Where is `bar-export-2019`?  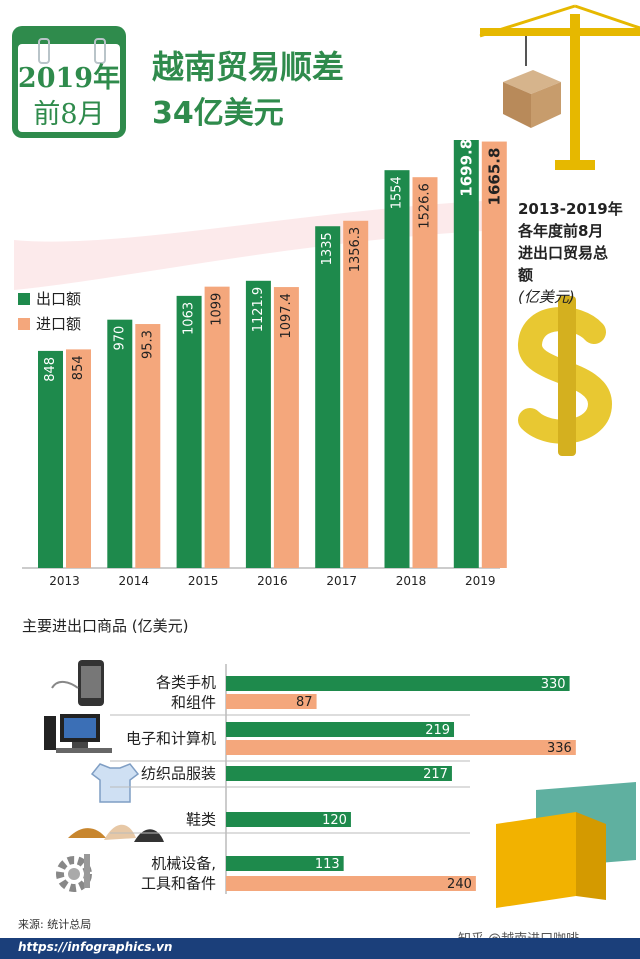
bar-export-2019 is located at coordinates (466, 354).